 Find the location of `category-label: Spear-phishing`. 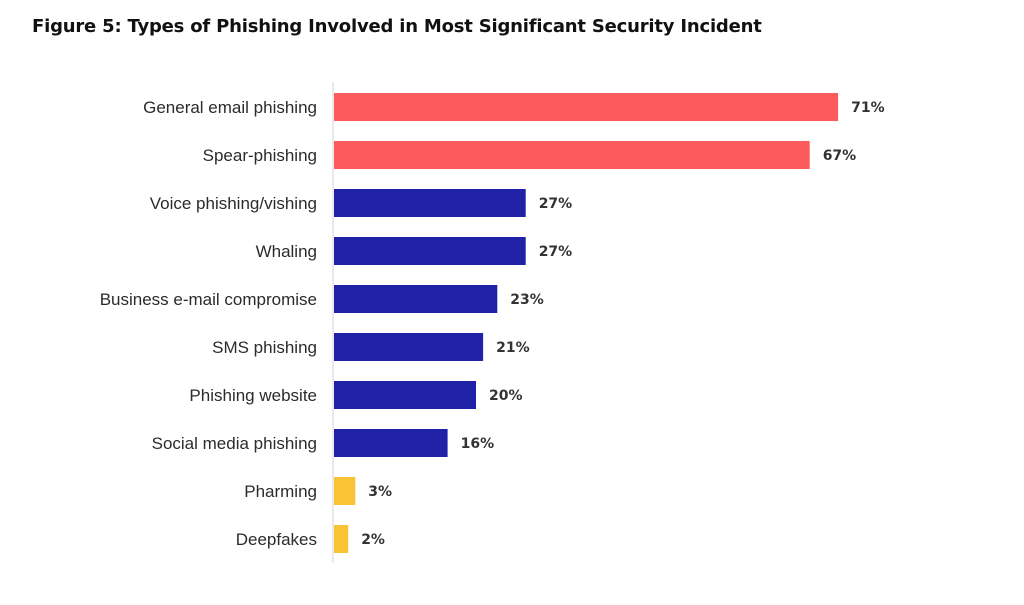

category-label: Spear-phishing is located at coordinates (260, 155).